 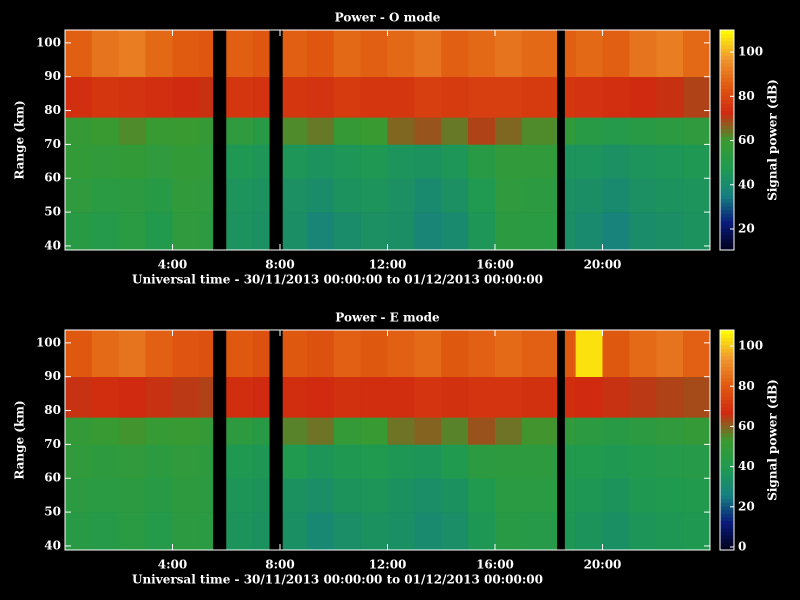 What do you see at coordinates (52, 178) in the screenshot?
I see `y-tick-label: 60` at bounding box center [52, 178].